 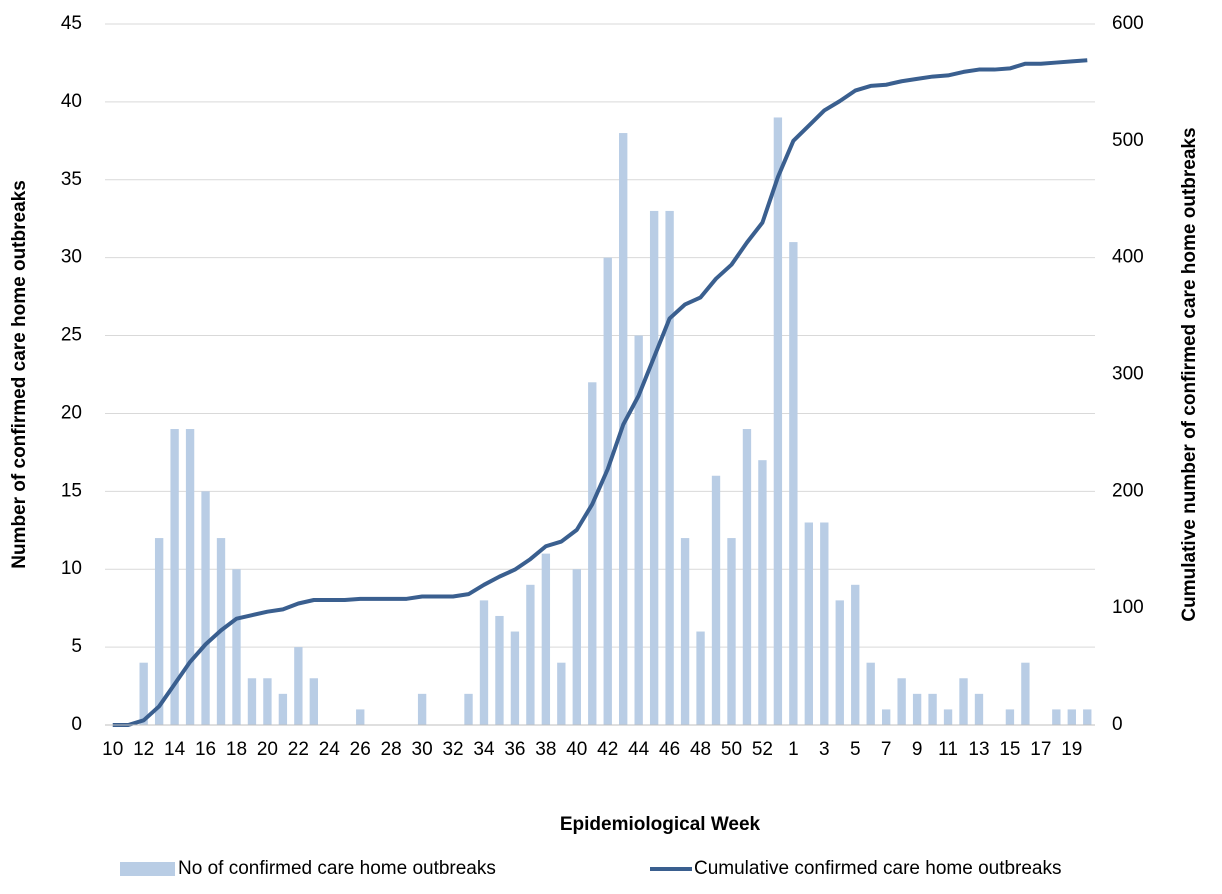 I want to click on x-tick-label: 10, so click(x=112, y=749).